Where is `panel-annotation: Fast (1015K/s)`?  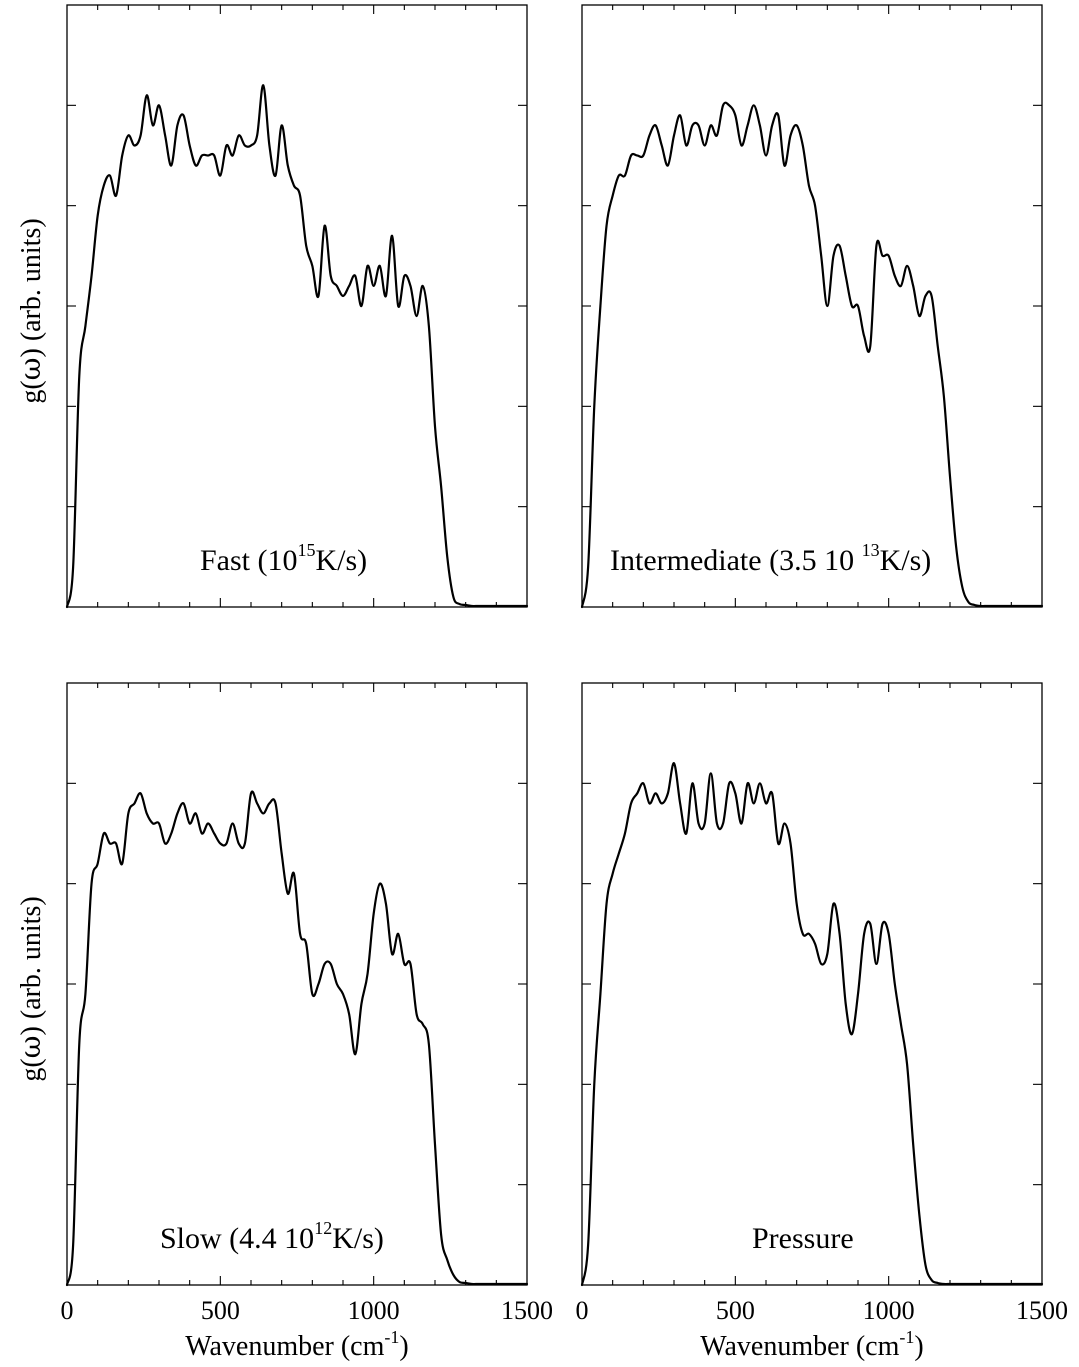 panel-annotation: Fast (1015K/s) is located at coordinates (283, 558).